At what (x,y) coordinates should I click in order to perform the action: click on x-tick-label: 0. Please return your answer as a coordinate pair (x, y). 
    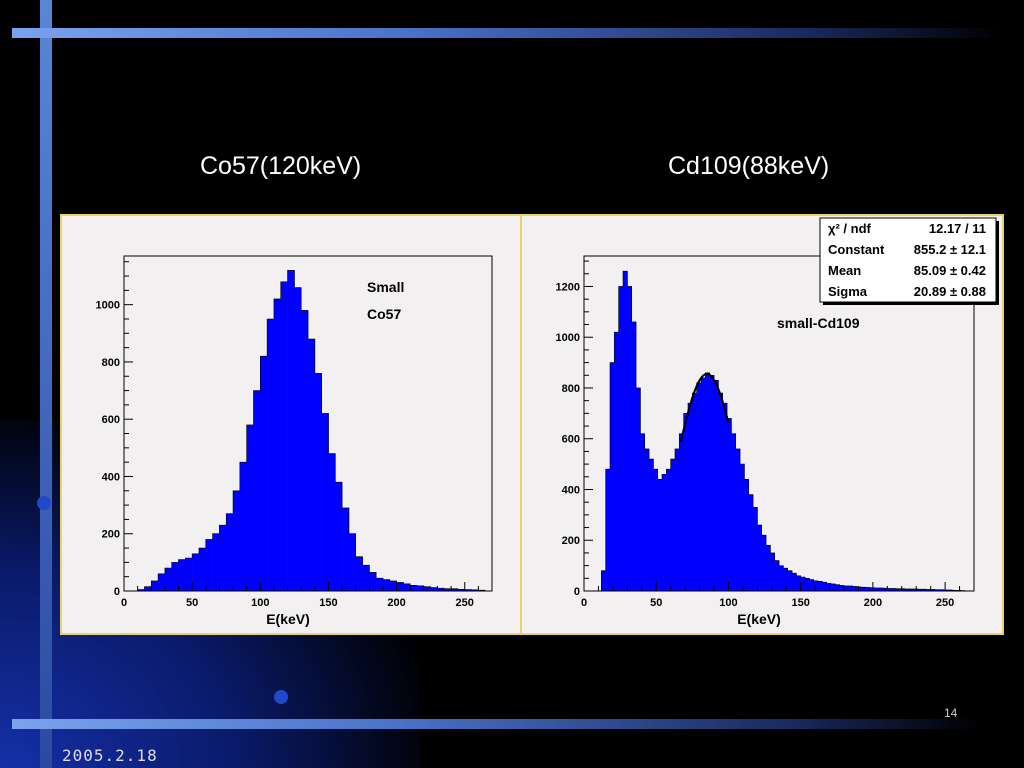
    Looking at the image, I should click on (124, 603).